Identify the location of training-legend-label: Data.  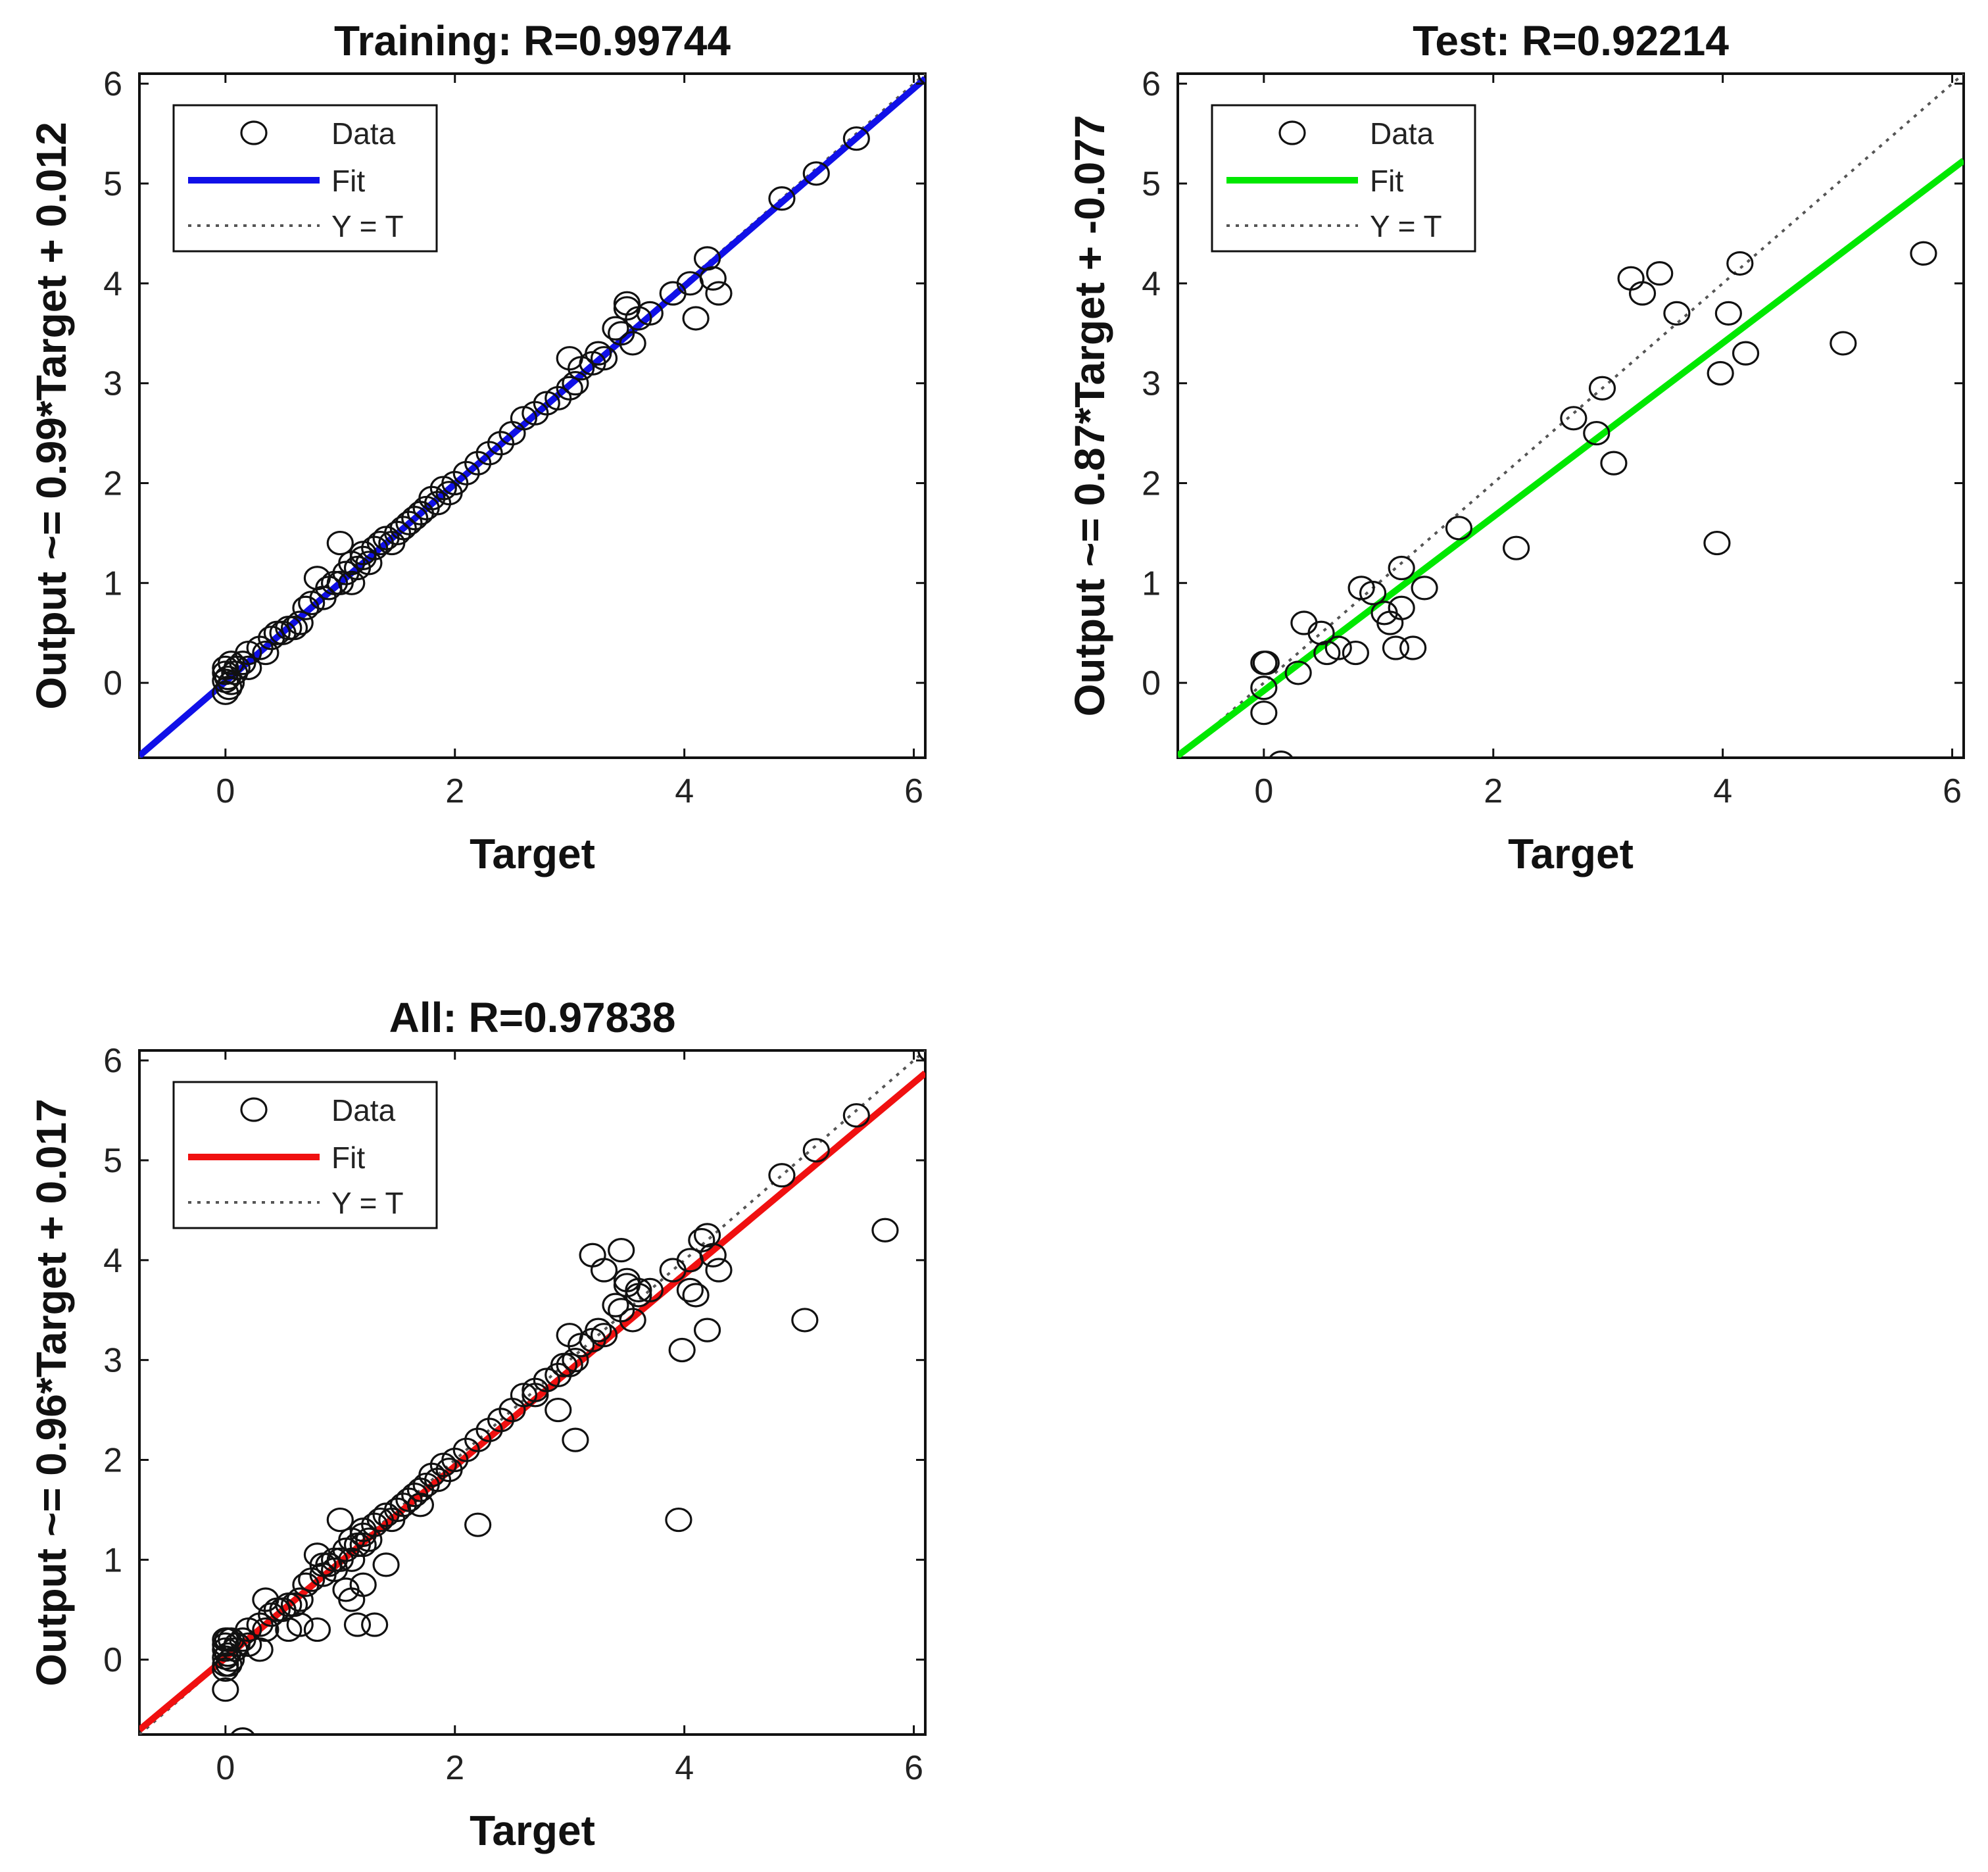
(363, 133).